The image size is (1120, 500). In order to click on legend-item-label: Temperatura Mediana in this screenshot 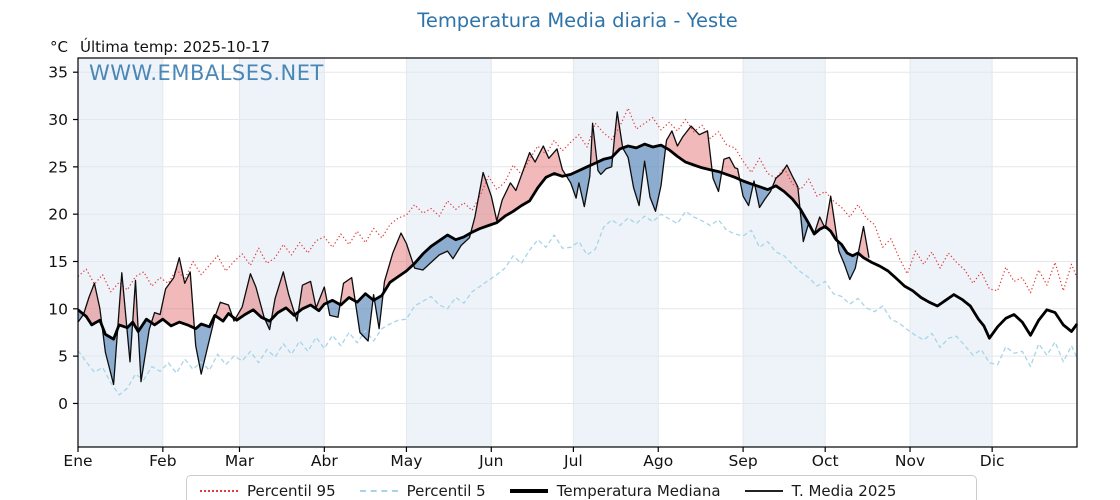, I will do `click(638, 491)`.